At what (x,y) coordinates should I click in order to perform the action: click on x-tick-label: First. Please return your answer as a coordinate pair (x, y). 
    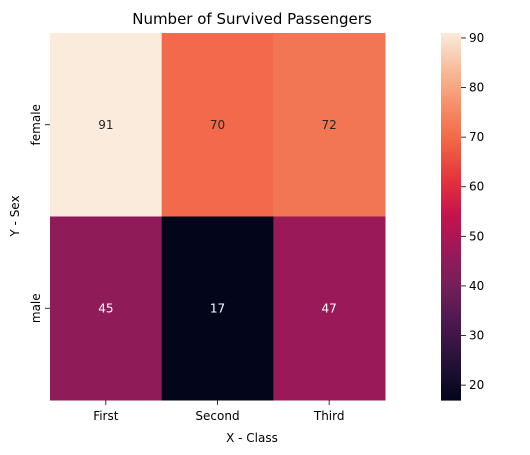
    Looking at the image, I should click on (106, 416).